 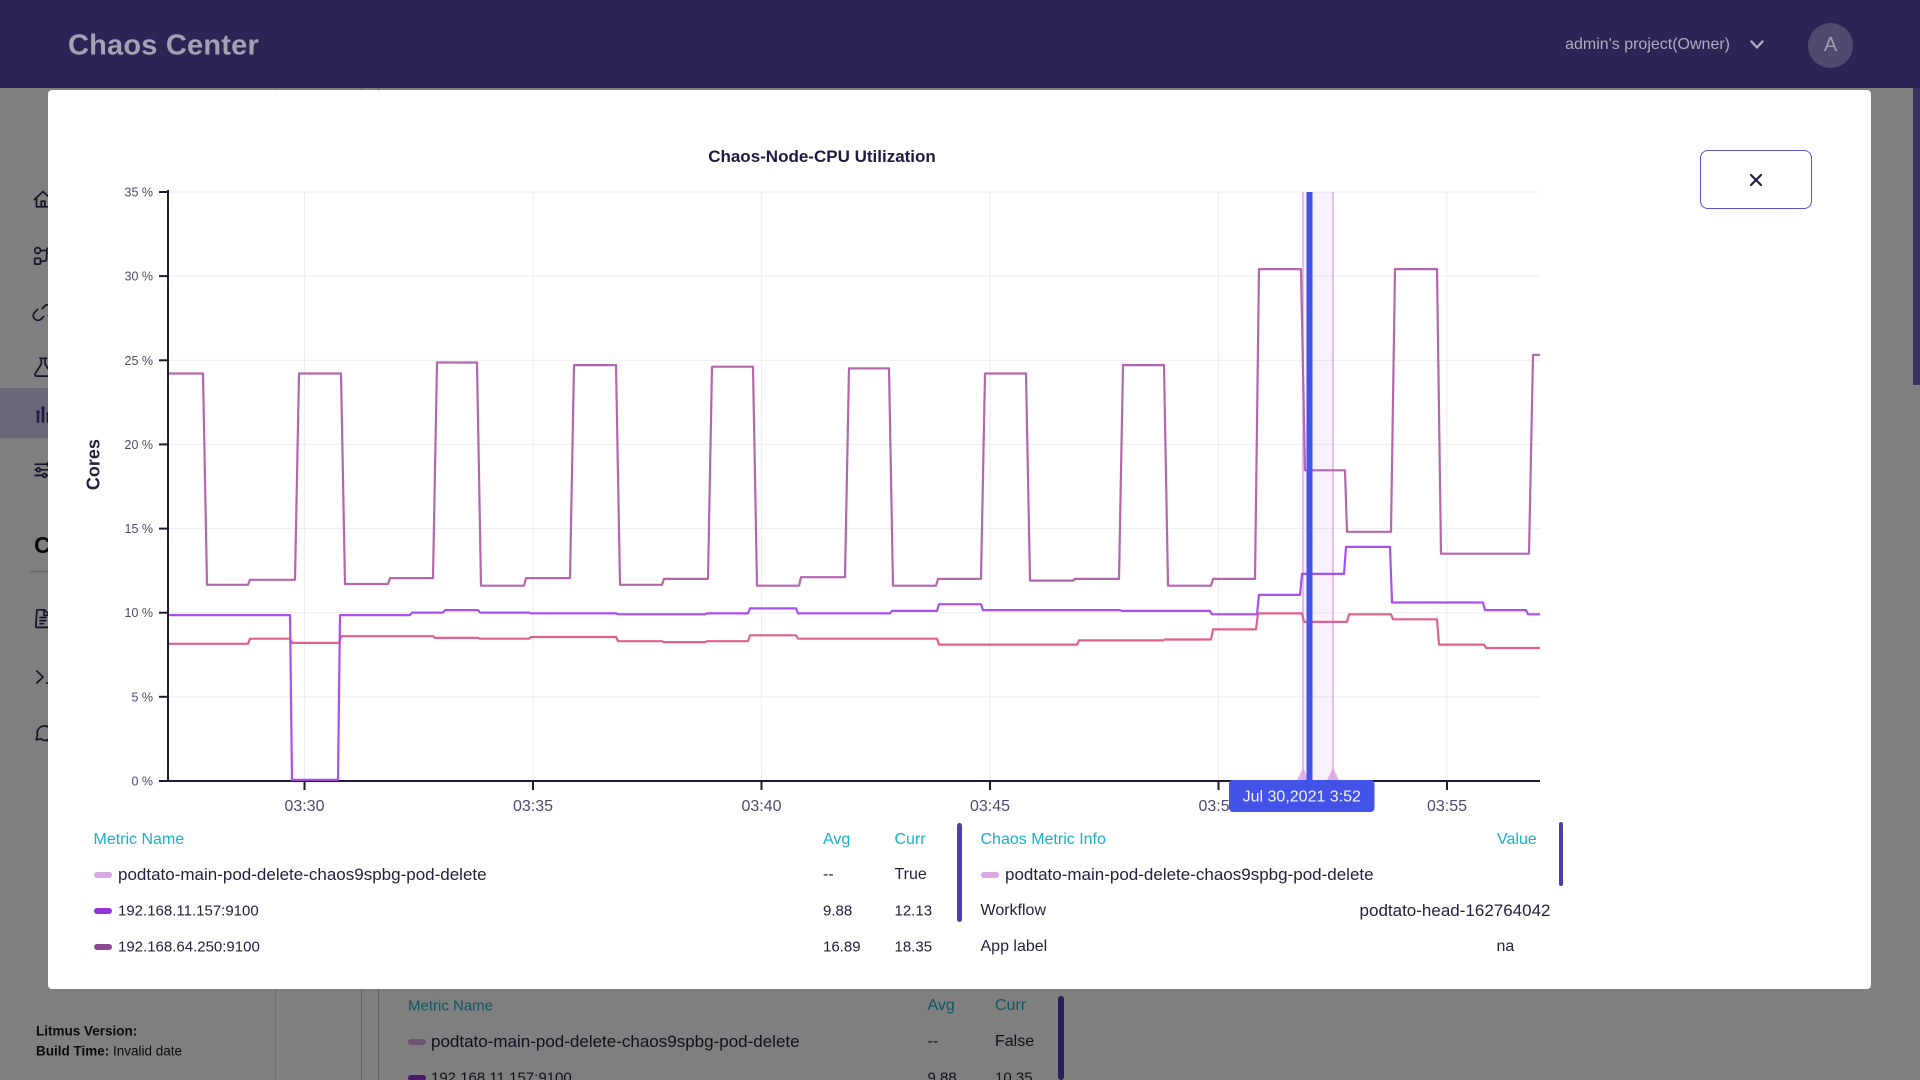 What do you see at coordinates (990, 806) in the screenshot?
I see `svg-text: 03:45` at bounding box center [990, 806].